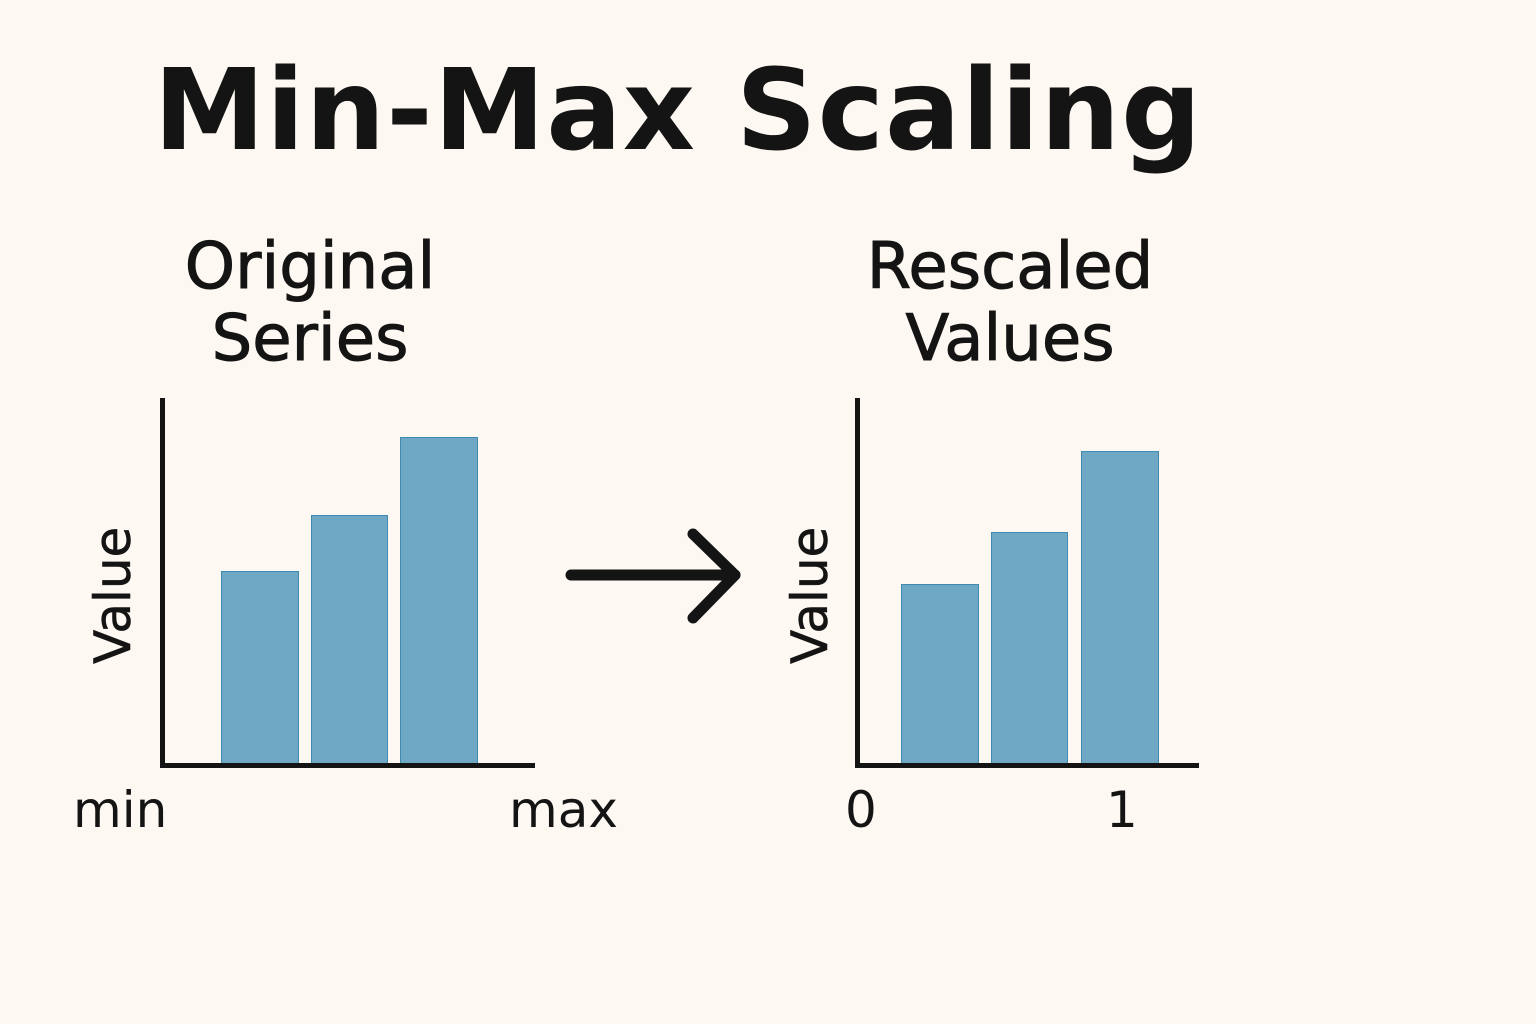  What do you see at coordinates (810, 595) in the screenshot?
I see `rescaled-y-axis-label: Value` at bounding box center [810, 595].